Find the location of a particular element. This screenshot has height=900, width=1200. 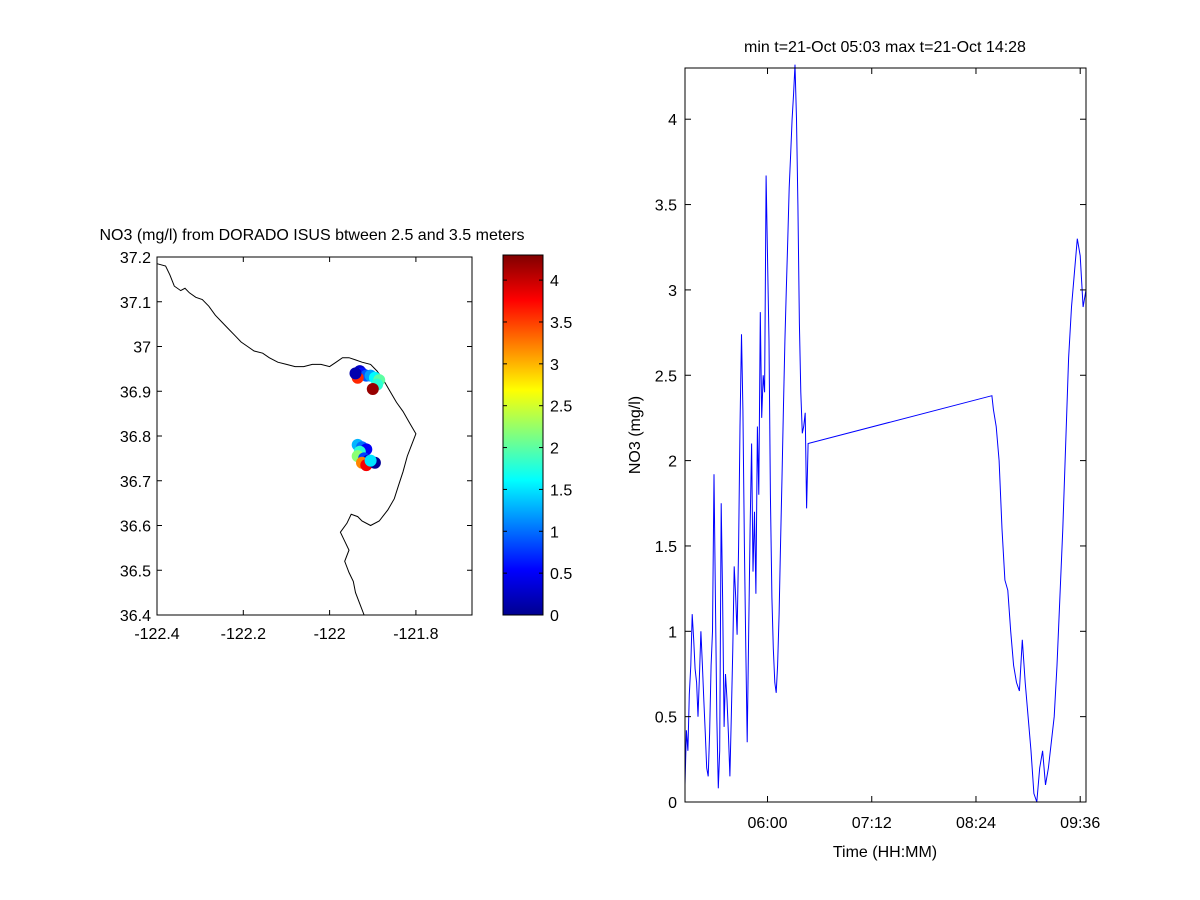

colorbar-tick-label: 3.5 is located at coordinates (561, 323).